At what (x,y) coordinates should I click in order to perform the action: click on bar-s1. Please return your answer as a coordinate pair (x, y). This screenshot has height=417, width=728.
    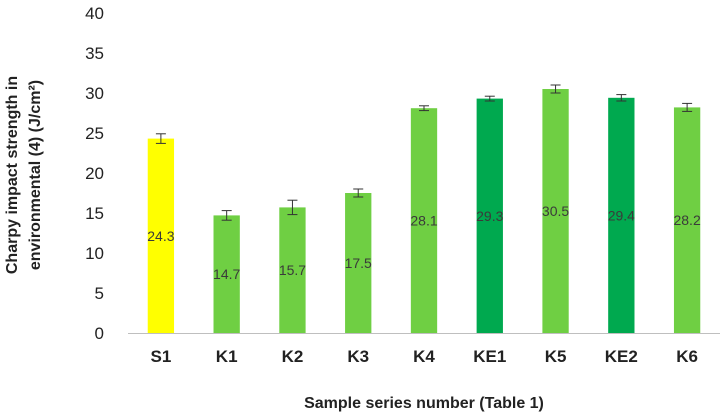
    Looking at the image, I should click on (161, 235).